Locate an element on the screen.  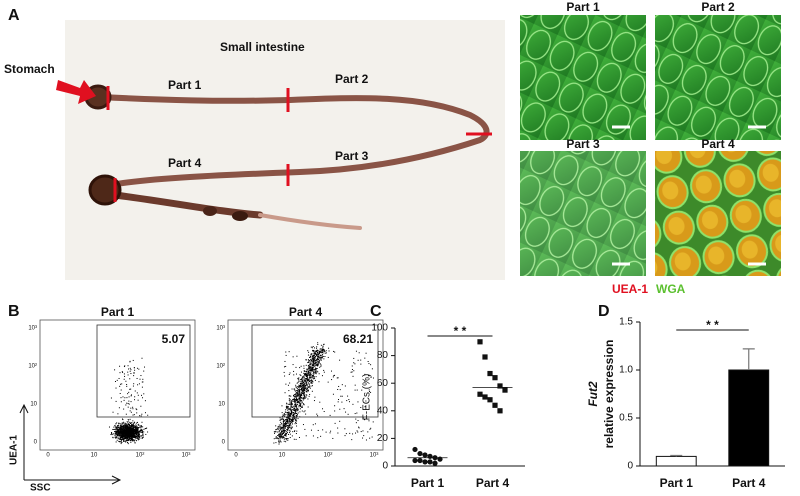
panel-label: D is located at coordinates (604, 311).